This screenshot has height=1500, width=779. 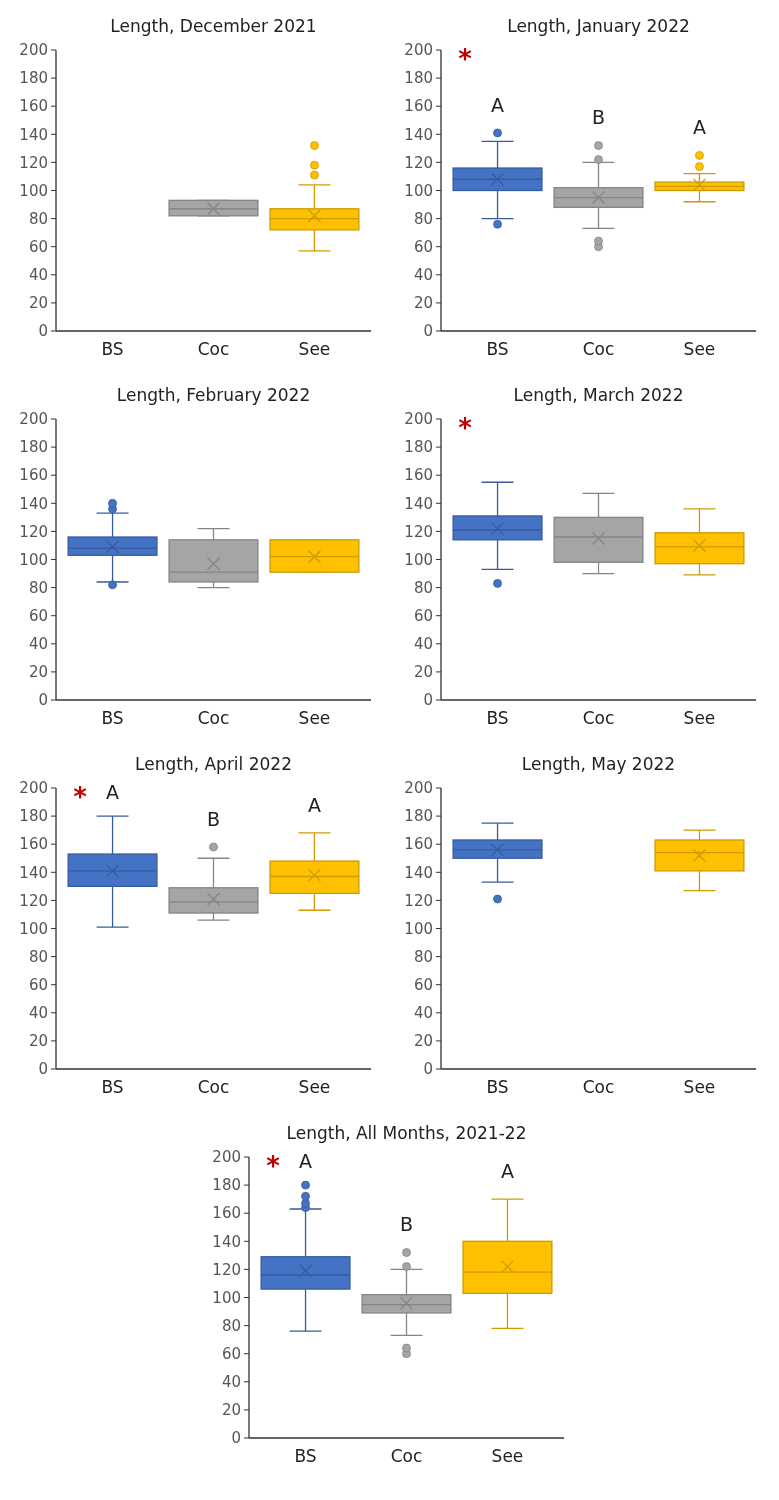 What do you see at coordinates (213, 26) in the screenshot?
I see `chart-title: Length, December 2021` at bounding box center [213, 26].